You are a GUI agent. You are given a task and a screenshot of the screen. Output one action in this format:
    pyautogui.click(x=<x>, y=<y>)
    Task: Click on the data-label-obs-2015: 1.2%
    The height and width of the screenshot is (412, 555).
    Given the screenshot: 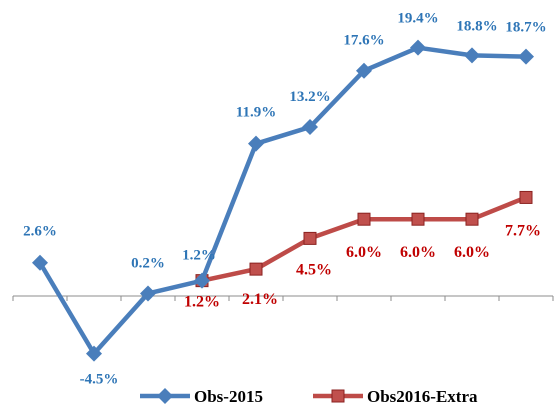 What is the action you would take?
    pyautogui.click(x=199, y=256)
    